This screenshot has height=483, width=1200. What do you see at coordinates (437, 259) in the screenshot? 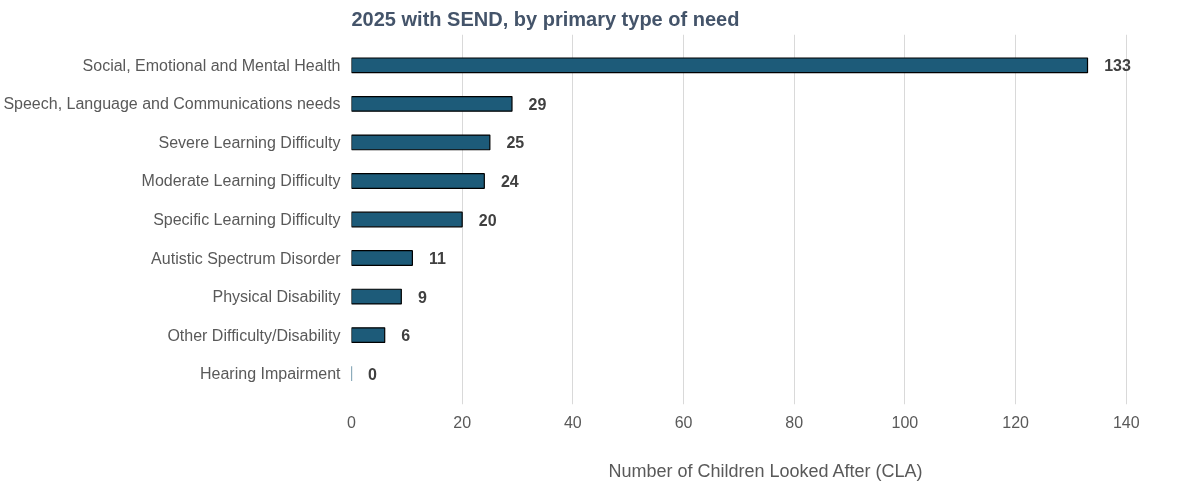
I see `data-label: 11` at bounding box center [437, 259].